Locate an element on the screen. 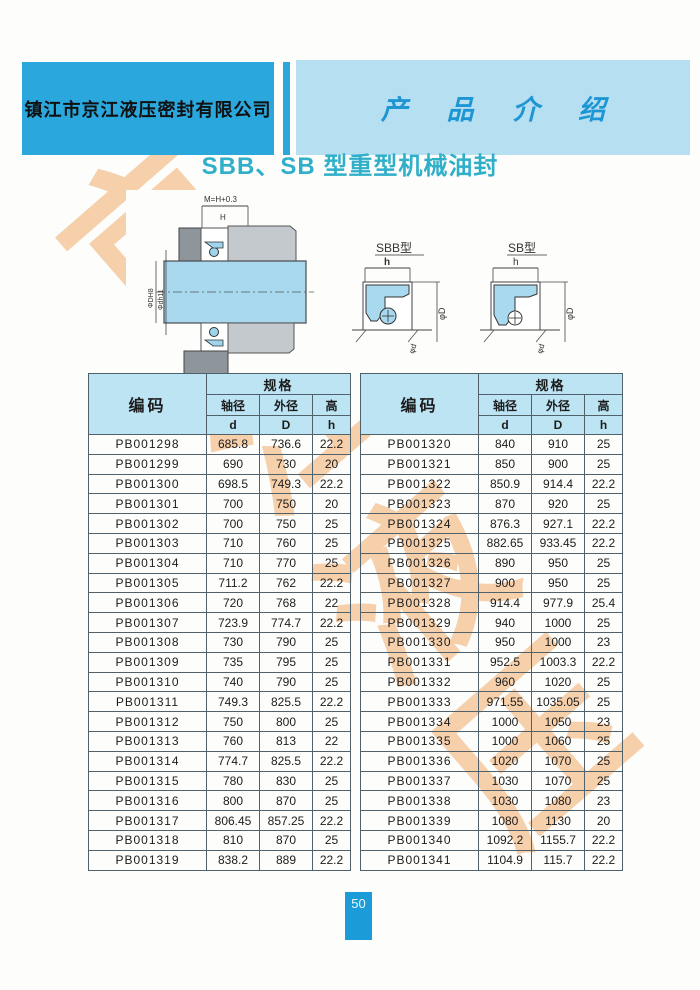 The width and height of the screenshot is (700, 990). section-banner: 产 品 介 绍 is located at coordinates (493, 107).